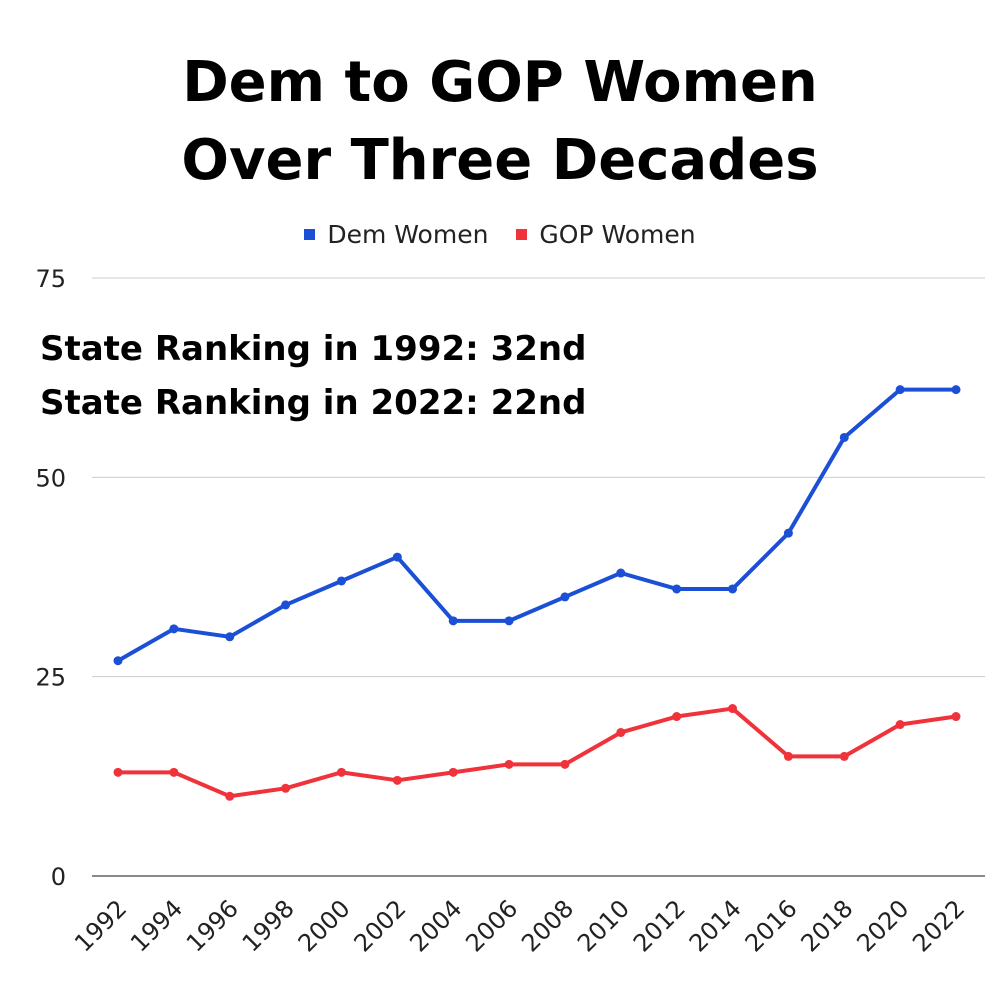  I want to click on data-point-gop-2006, so click(509, 764).